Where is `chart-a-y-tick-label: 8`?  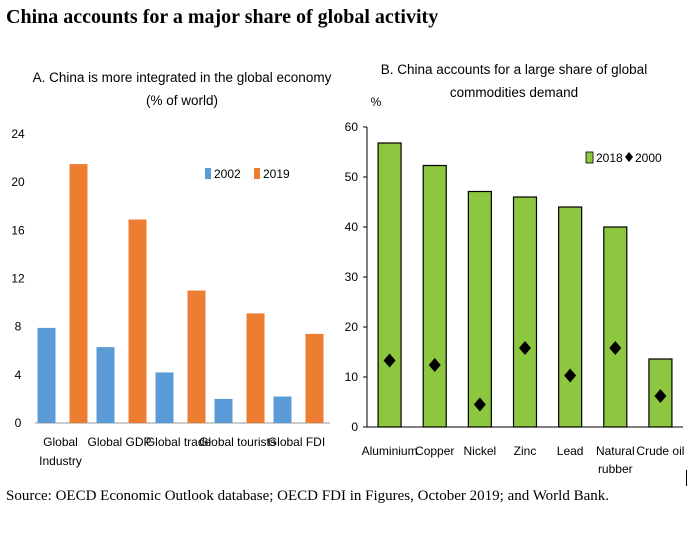
chart-a-y-tick-label: 8 is located at coordinates (18, 327).